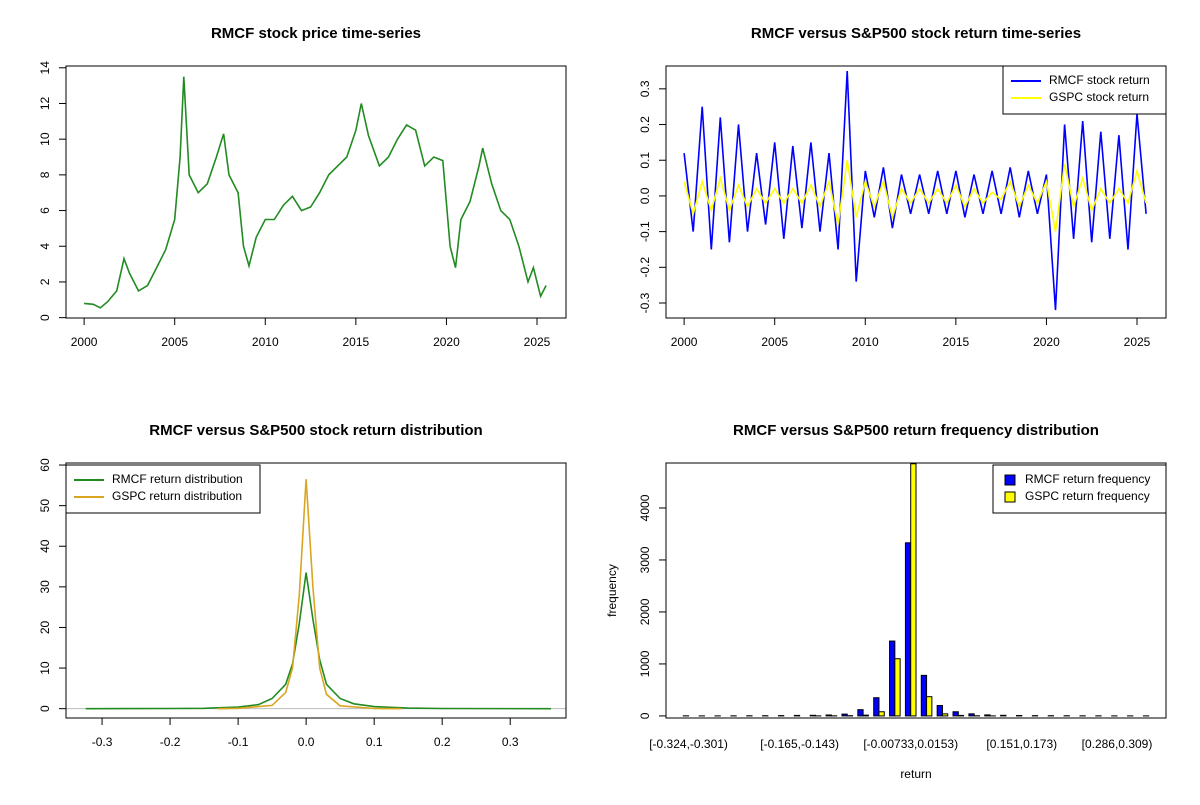 This screenshot has width=1200, height=805. I want to click on x-tick-label: [0.286,0.309), so click(1117, 744).